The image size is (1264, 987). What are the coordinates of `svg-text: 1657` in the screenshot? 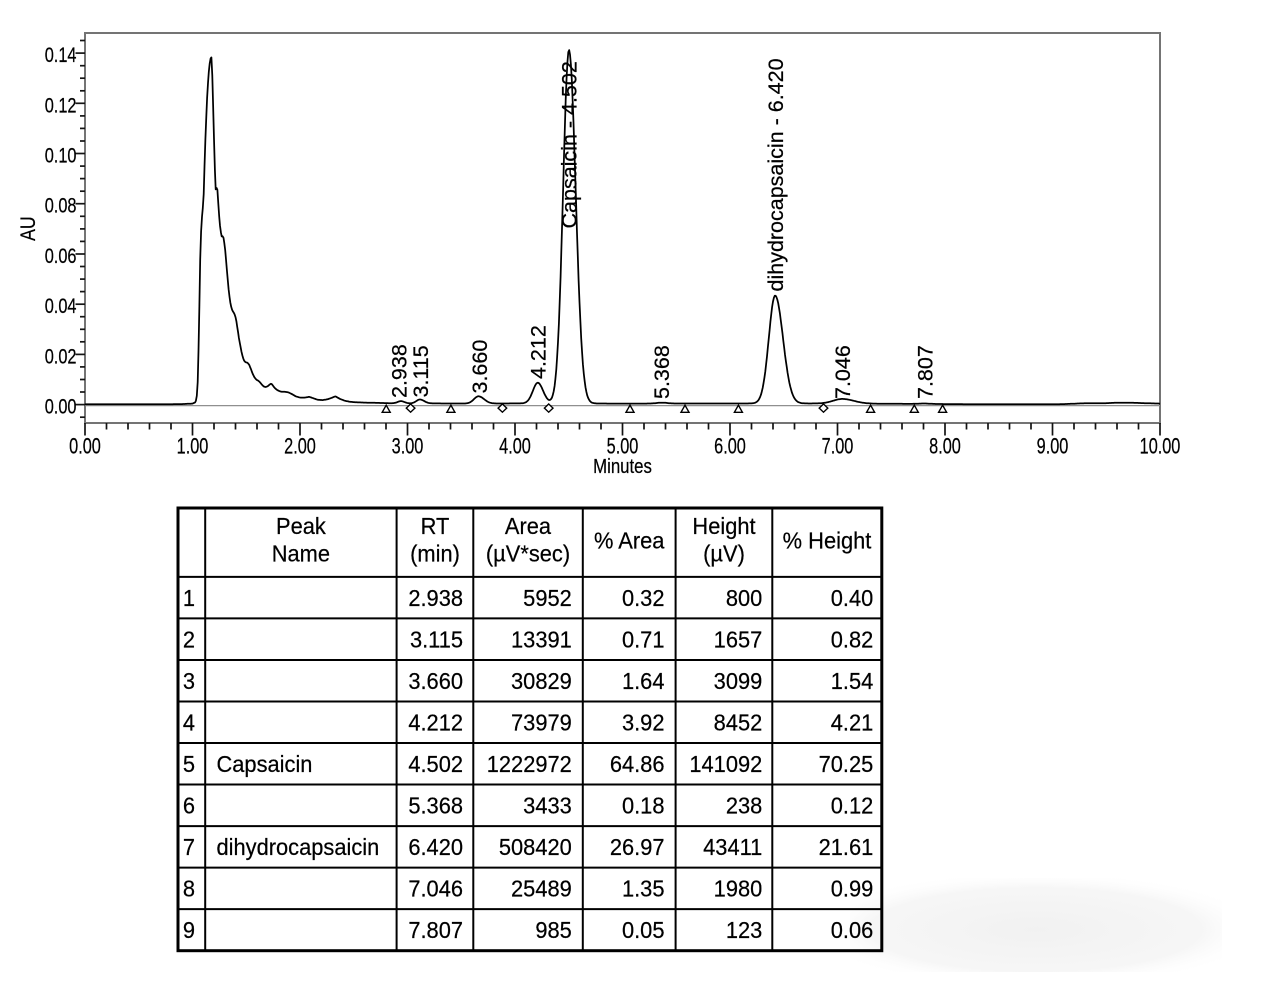 It's located at (738, 639).